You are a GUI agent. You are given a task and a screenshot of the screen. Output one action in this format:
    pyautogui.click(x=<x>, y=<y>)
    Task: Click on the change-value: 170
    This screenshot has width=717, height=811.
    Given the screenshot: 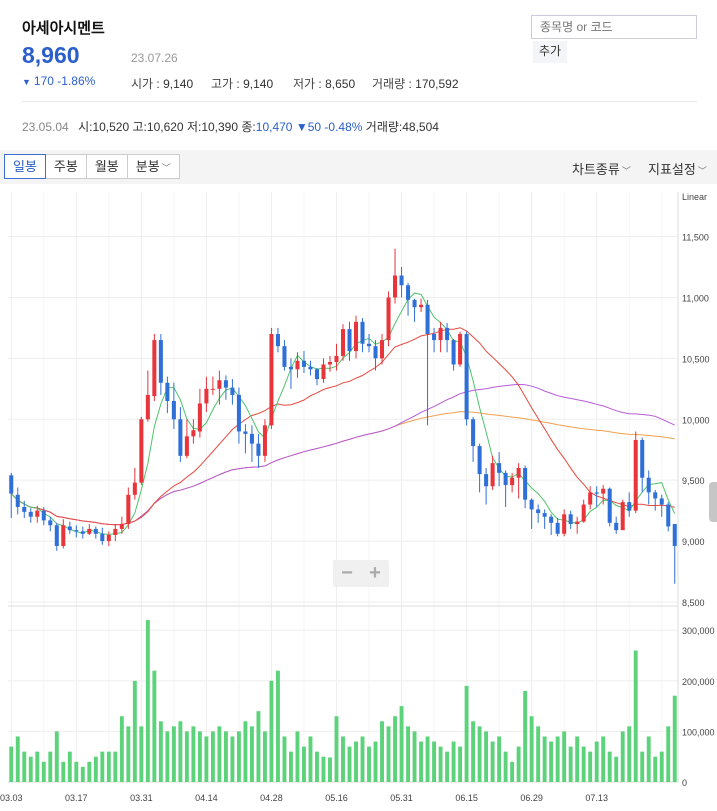 What is the action you would take?
    pyautogui.click(x=43, y=81)
    